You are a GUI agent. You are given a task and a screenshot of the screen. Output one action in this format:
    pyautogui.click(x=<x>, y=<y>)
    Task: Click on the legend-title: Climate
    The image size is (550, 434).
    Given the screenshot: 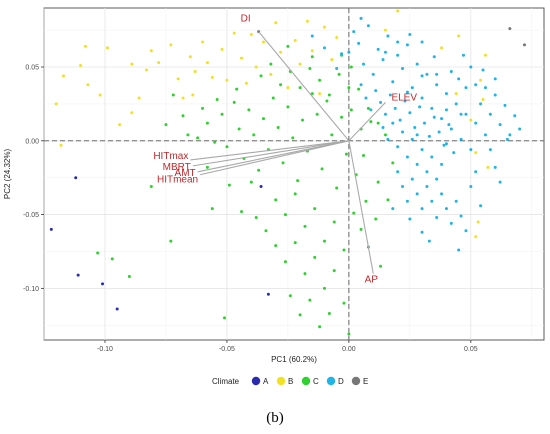 What is the action you would take?
    pyautogui.click(x=226, y=381)
    